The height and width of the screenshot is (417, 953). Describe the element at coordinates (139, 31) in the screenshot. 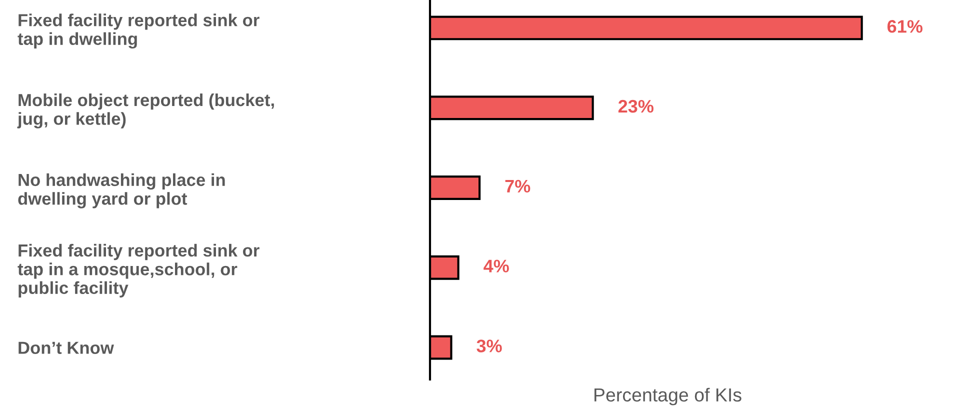

I see `y-tick-label: Fixed facility reported sink or tap in dwelling` at that location.